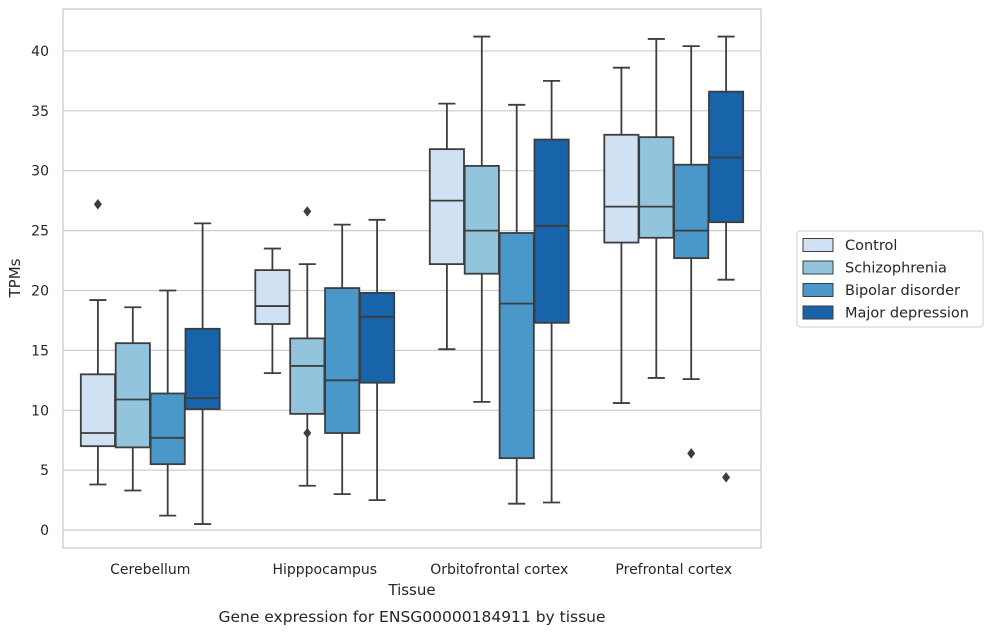  What do you see at coordinates (44, 471) in the screenshot?
I see `y-tick-label: 5` at bounding box center [44, 471].